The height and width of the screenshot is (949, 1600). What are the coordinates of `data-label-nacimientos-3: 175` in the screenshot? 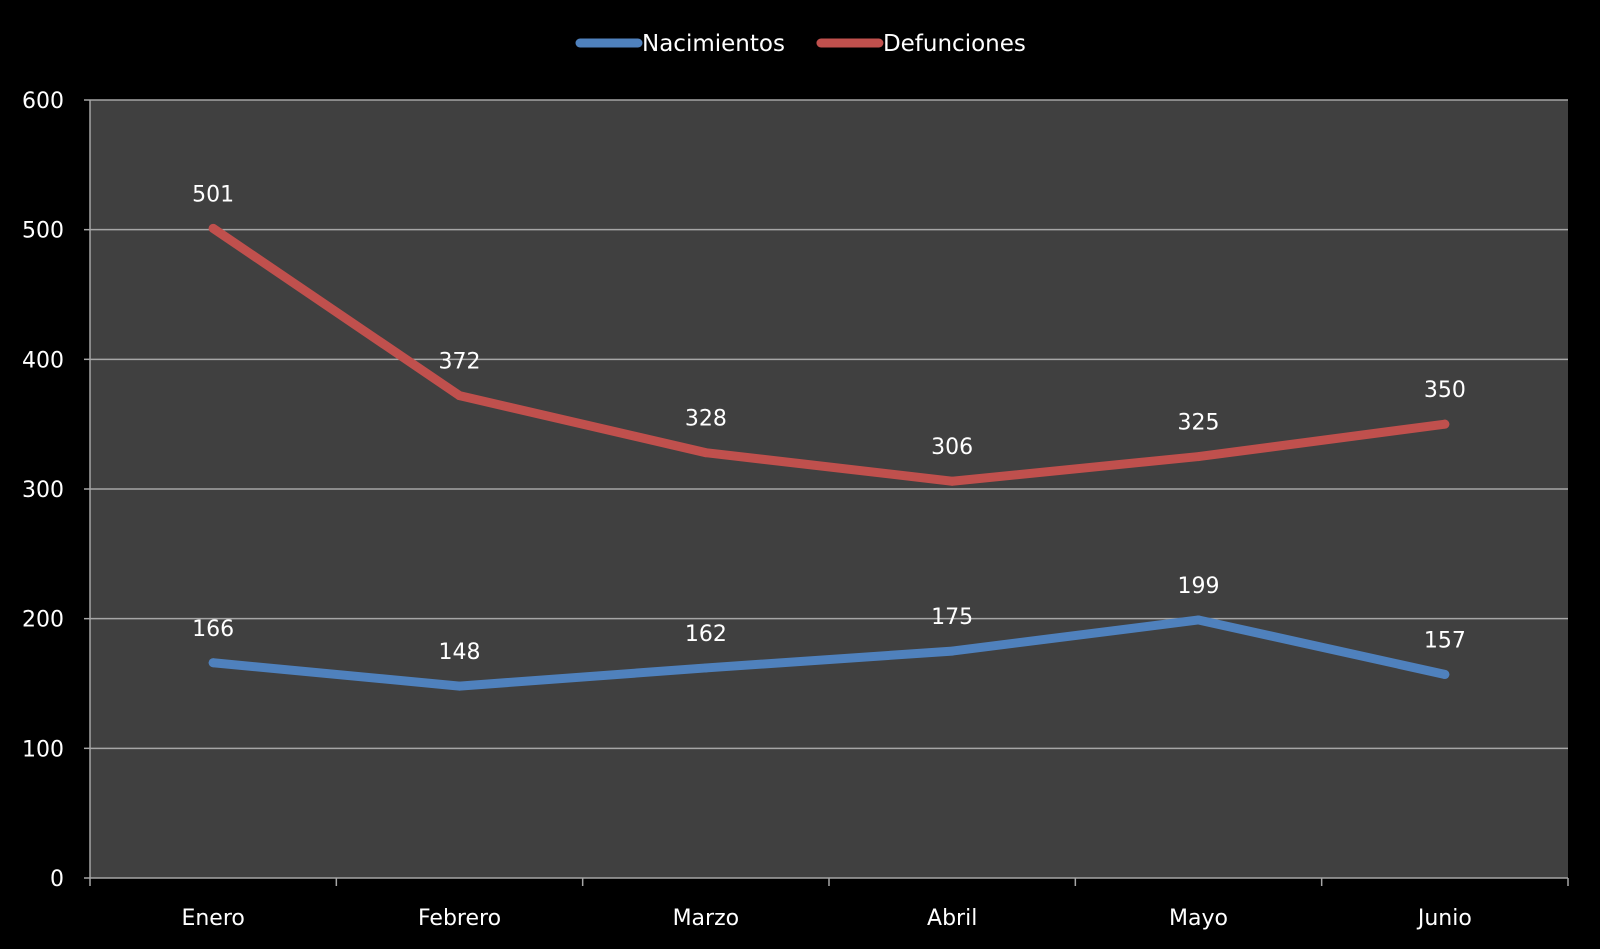 It's located at (952, 617).